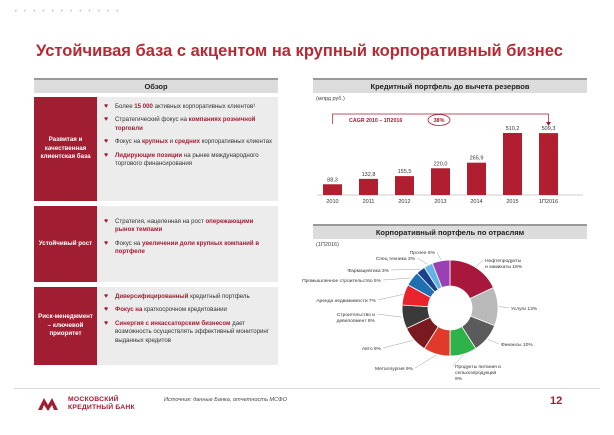  What do you see at coordinates (149, 155) in the screenshot?
I see `highlight-text: Лидирующие позиции` at bounding box center [149, 155].